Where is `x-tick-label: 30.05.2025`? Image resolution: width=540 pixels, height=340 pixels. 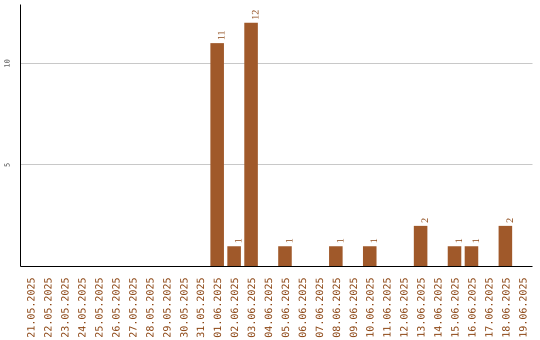 x-tick-label: 30.05.2025 is located at coordinates (184, 307).